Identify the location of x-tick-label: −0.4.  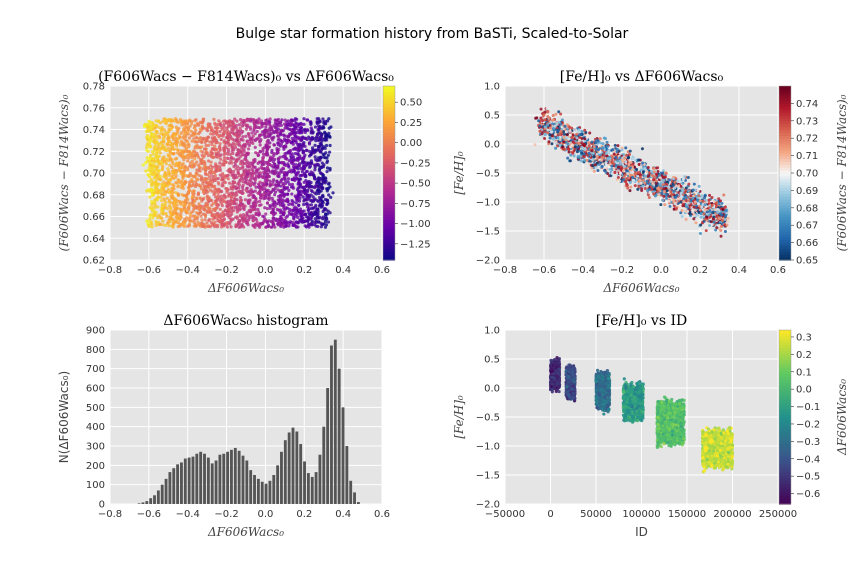
(583, 270).